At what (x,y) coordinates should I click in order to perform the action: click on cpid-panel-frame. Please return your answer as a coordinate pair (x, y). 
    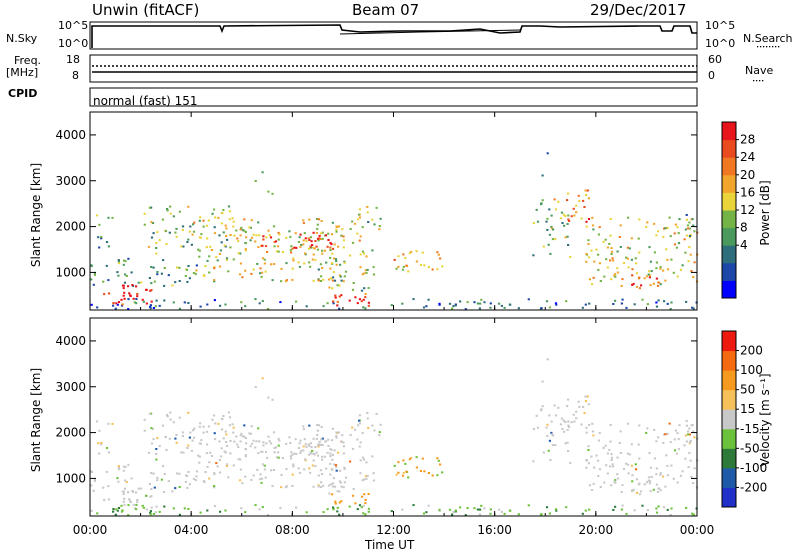
    Looking at the image, I should click on (393, 97).